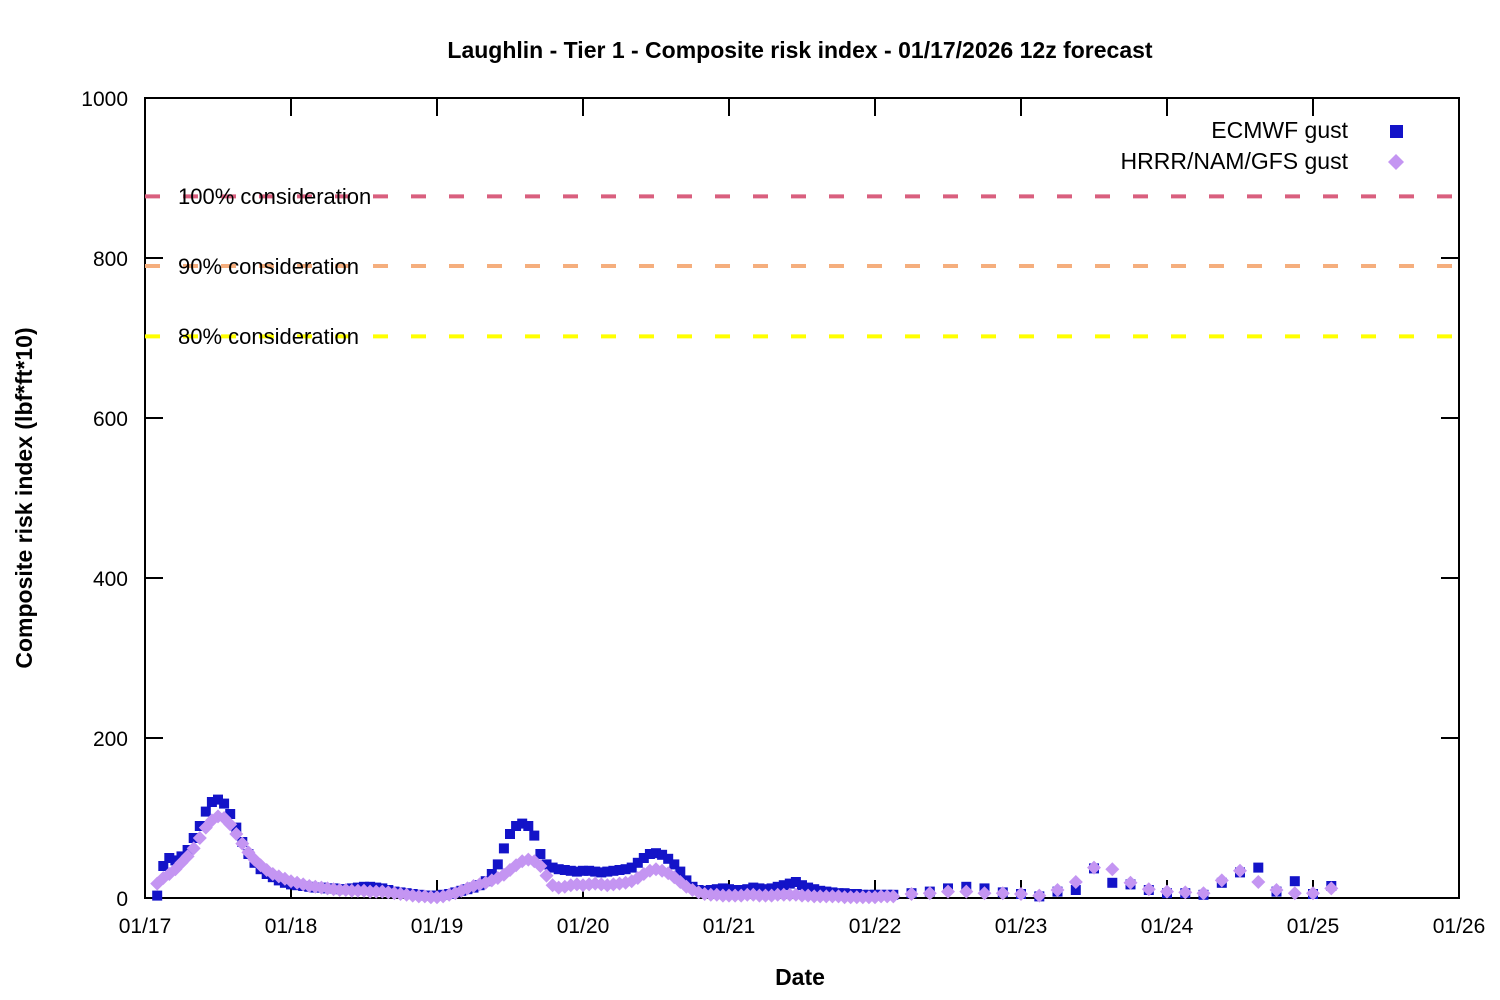 The height and width of the screenshot is (1000, 1500). I want to click on x-tick-label: 01/19, so click(437, 926).